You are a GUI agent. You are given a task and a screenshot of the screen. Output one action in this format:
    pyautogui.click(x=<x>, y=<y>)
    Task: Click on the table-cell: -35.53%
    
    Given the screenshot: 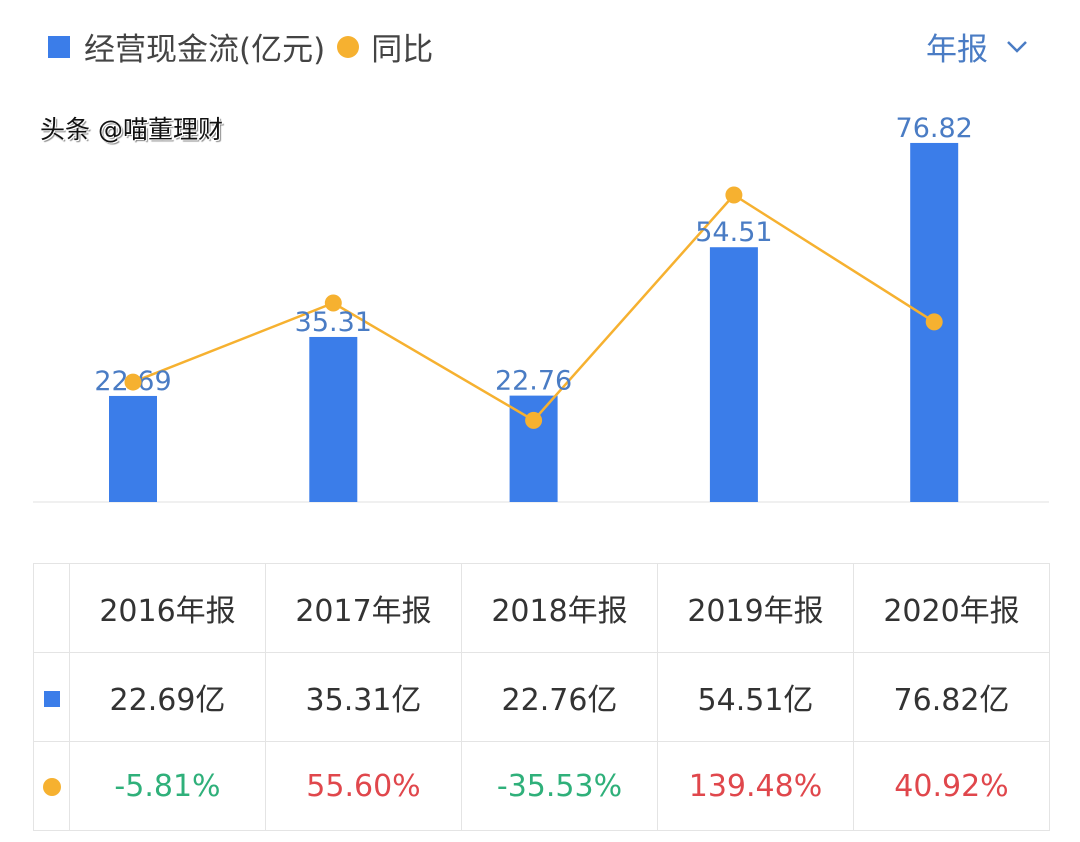 What is the action you would take?
    pyautogui.click(x=559, y=786)
    